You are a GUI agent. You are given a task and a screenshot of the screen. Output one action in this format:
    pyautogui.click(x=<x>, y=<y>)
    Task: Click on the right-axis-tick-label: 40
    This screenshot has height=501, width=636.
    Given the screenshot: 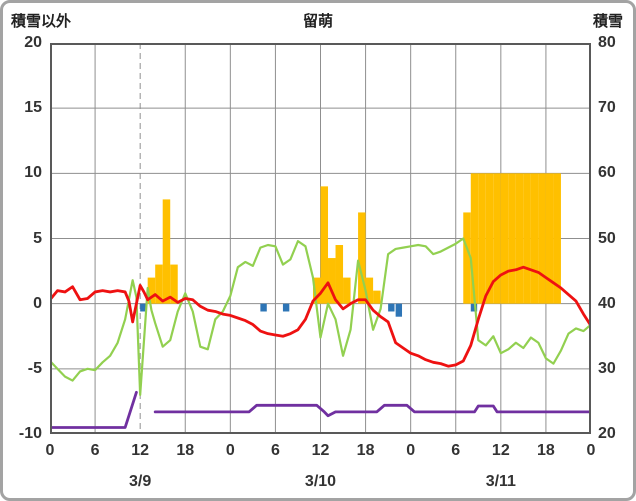 What is the action you would take?
    pyautogui.click(x=607, y=303)
    